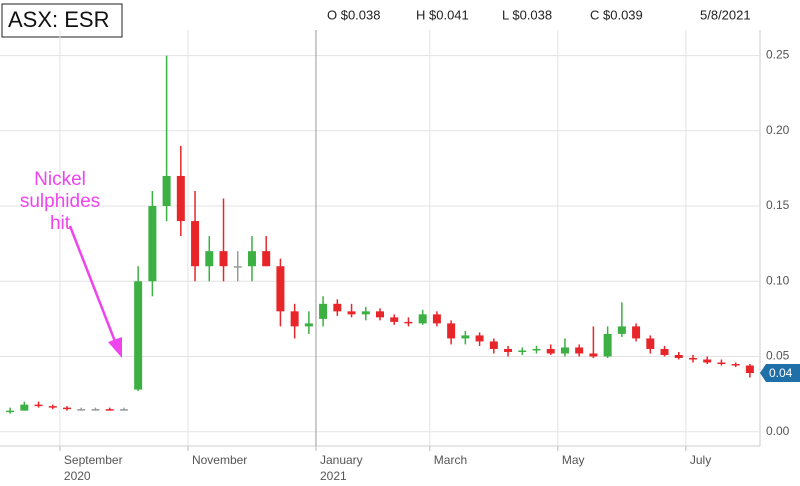  I want to click on annotation-text: hit, so click(60, 223).